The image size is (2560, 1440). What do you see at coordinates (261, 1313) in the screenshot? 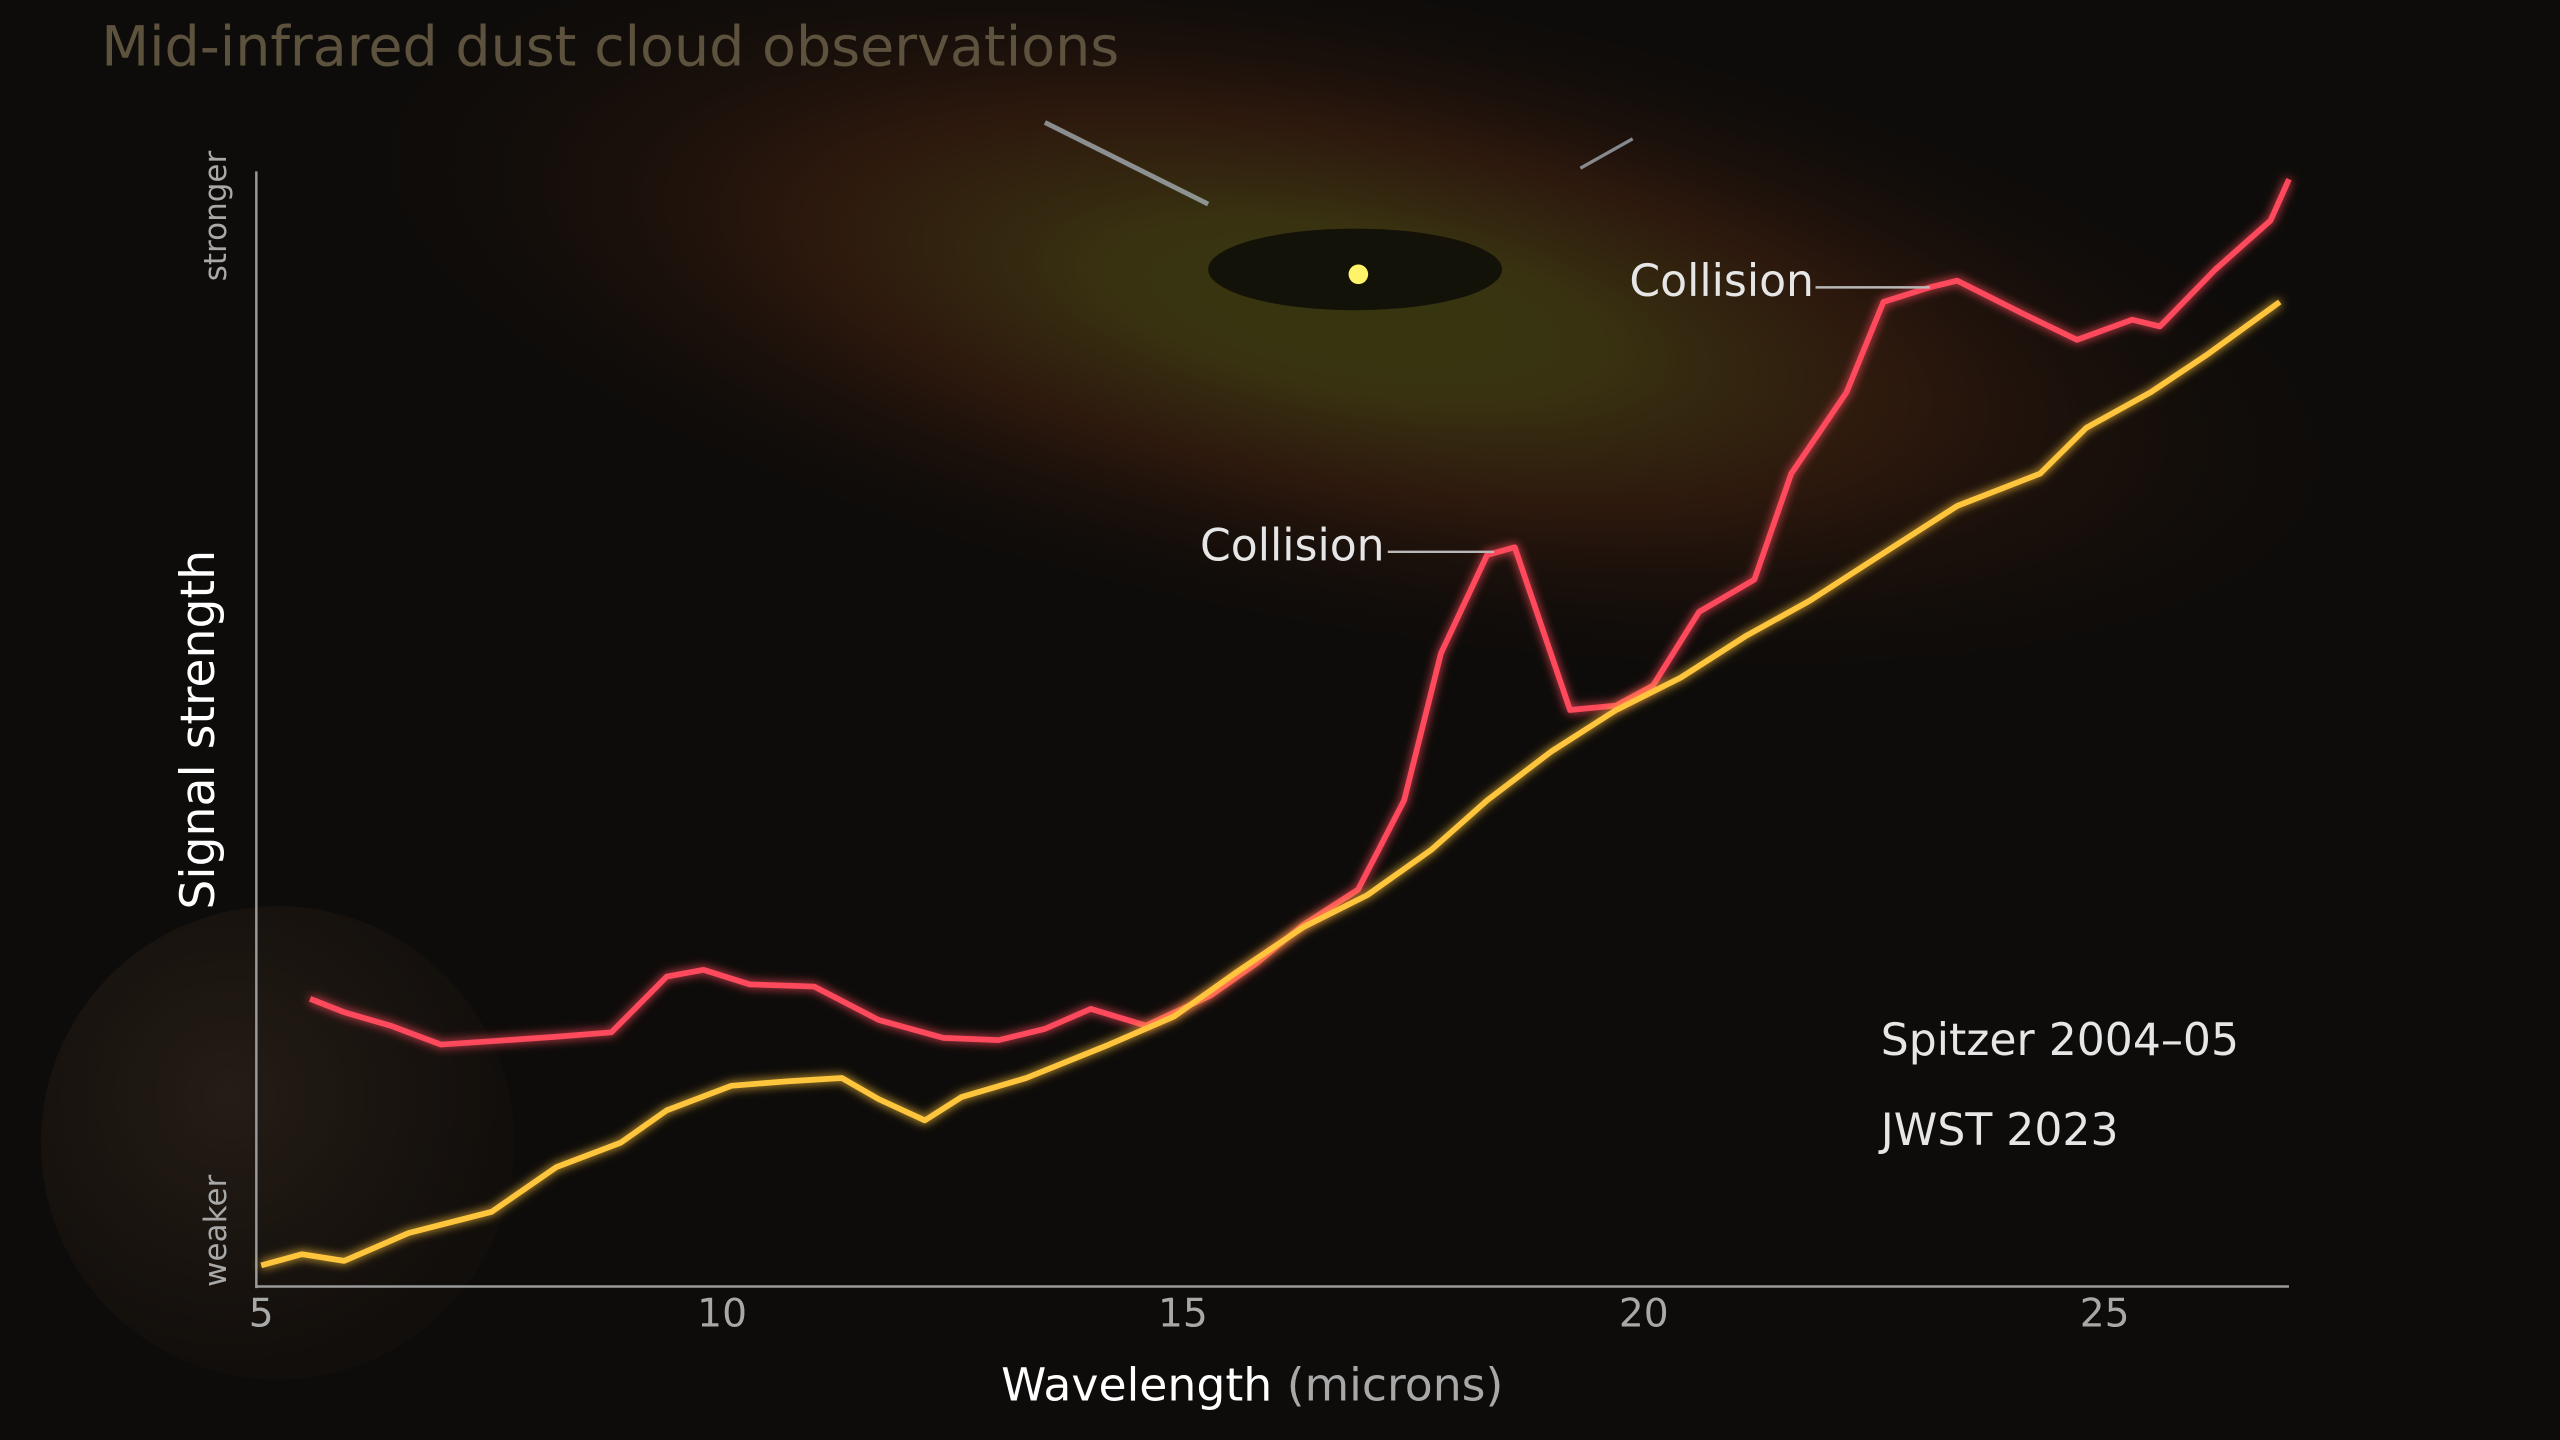
I see `x-tick-label: 5` at bounding box center [261, 1313].